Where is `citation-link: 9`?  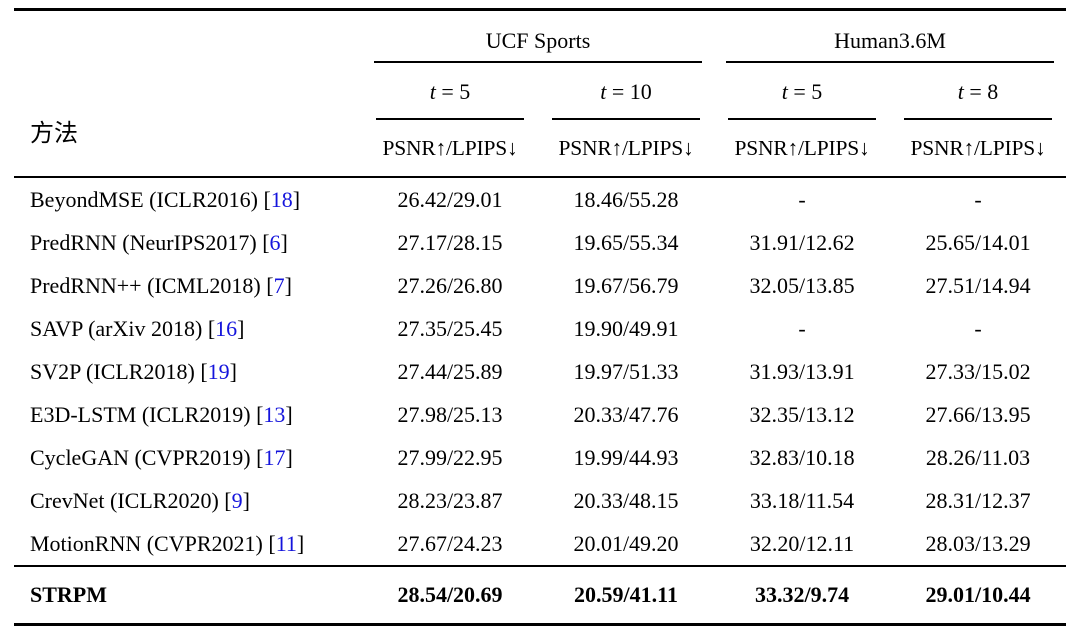
citation-link: 9 is located at coordinates (237, 500).